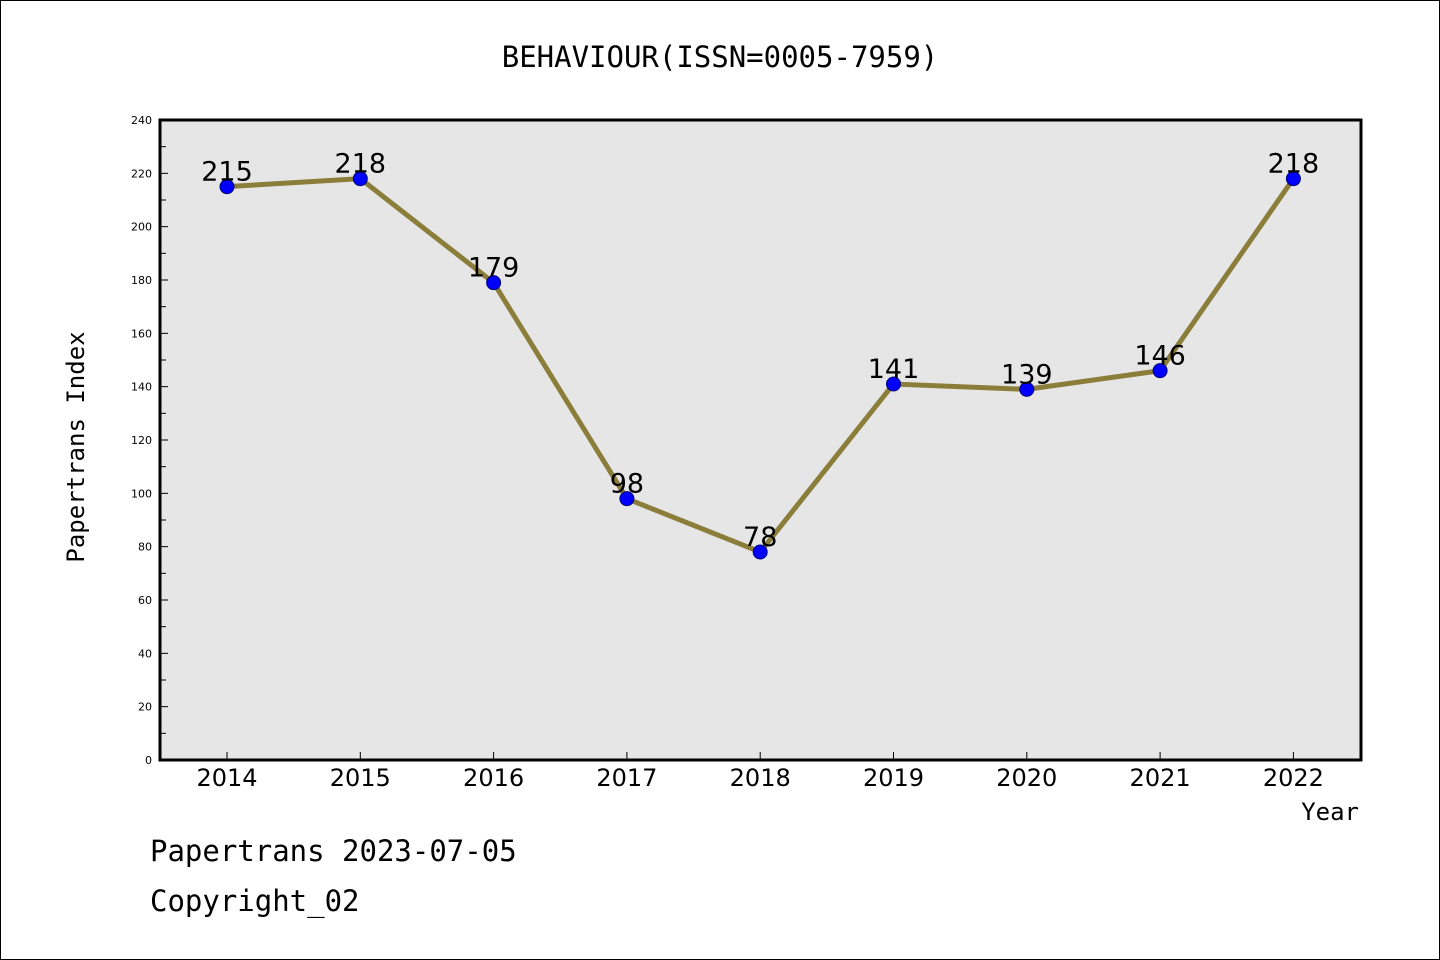 This screenshot has height=960, width=1440. What do you see at coordinates (1330, 812) in the screenshot?
I see `x-axis-label: Year` at bounding box center [1330, 812].